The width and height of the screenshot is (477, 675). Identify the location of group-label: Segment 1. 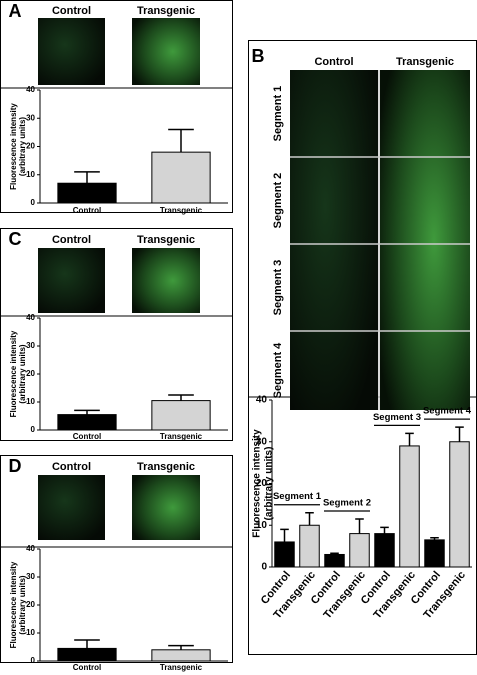
(297, 496).